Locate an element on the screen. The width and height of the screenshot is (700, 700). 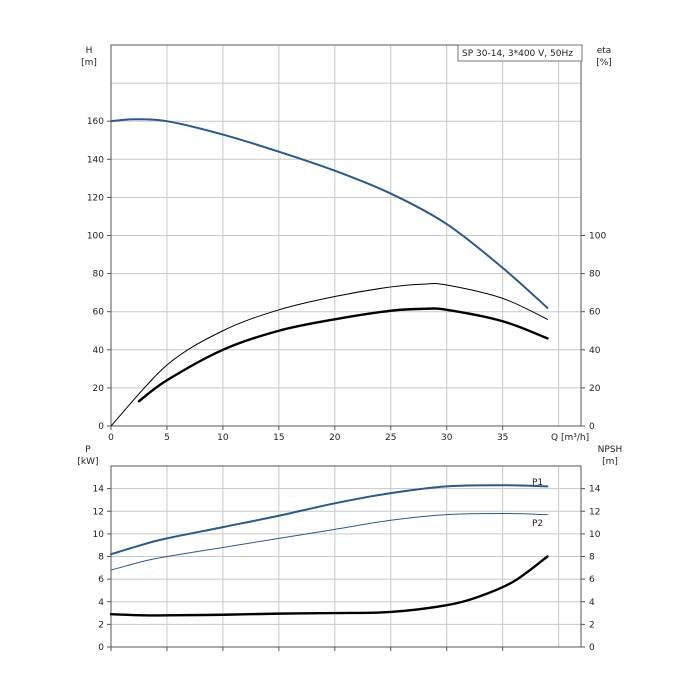
bottom-left-axis-unit: [kW] is located at coordinates (87, 462).